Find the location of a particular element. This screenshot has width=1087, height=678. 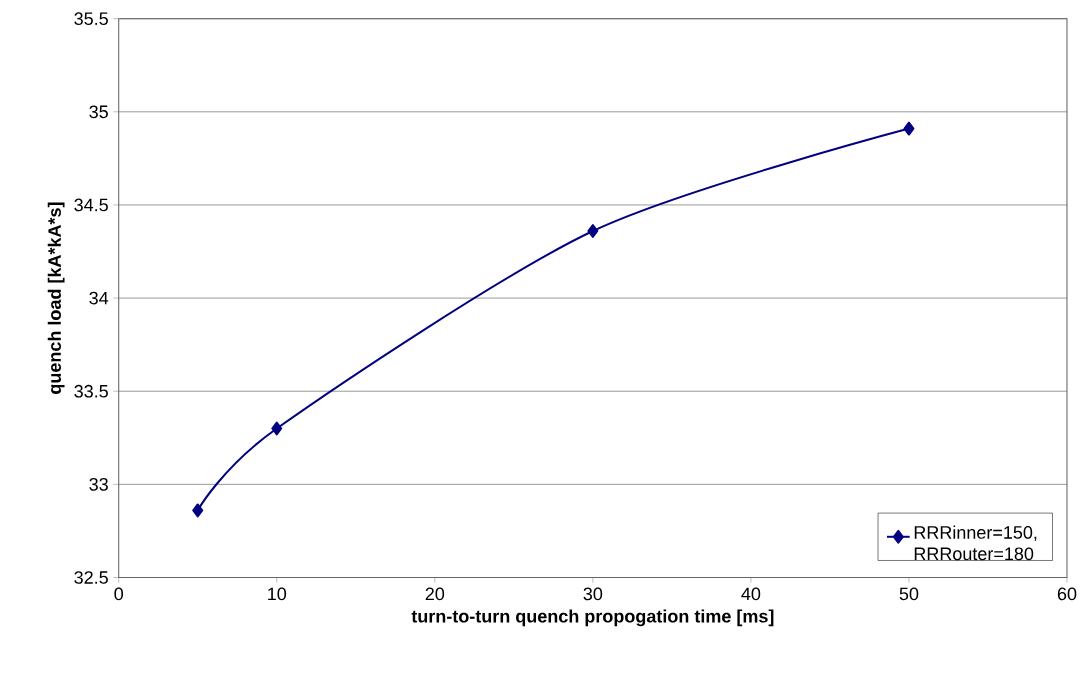

x-tick-label: 60 is located at coordinates (1067, 594).